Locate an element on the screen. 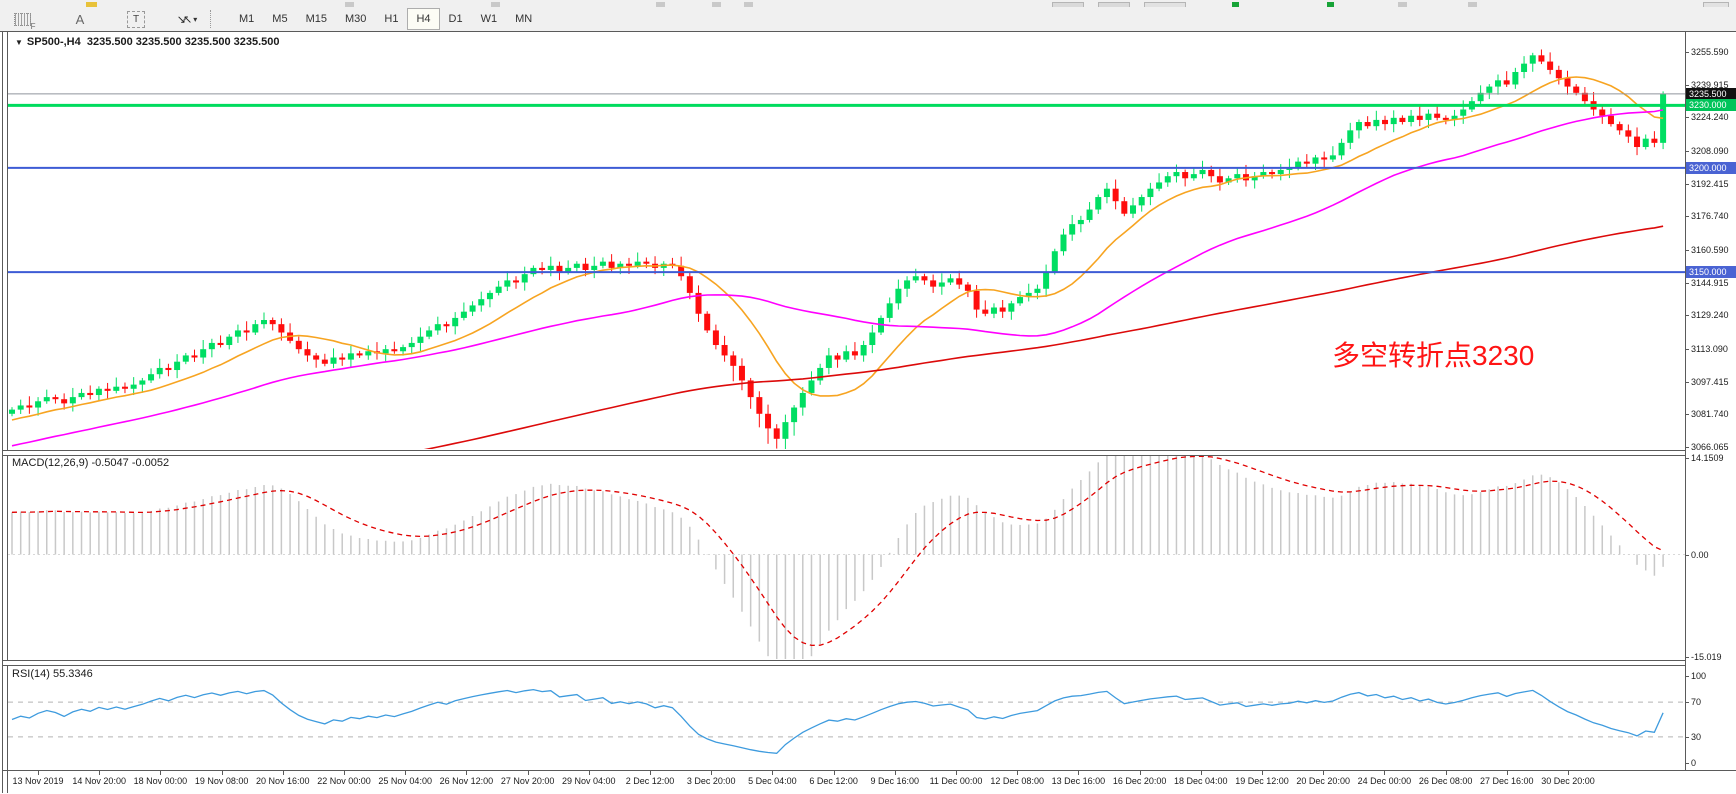  time-axis-label: 27 Nov 20:00 is located at coordinates (527, 781).